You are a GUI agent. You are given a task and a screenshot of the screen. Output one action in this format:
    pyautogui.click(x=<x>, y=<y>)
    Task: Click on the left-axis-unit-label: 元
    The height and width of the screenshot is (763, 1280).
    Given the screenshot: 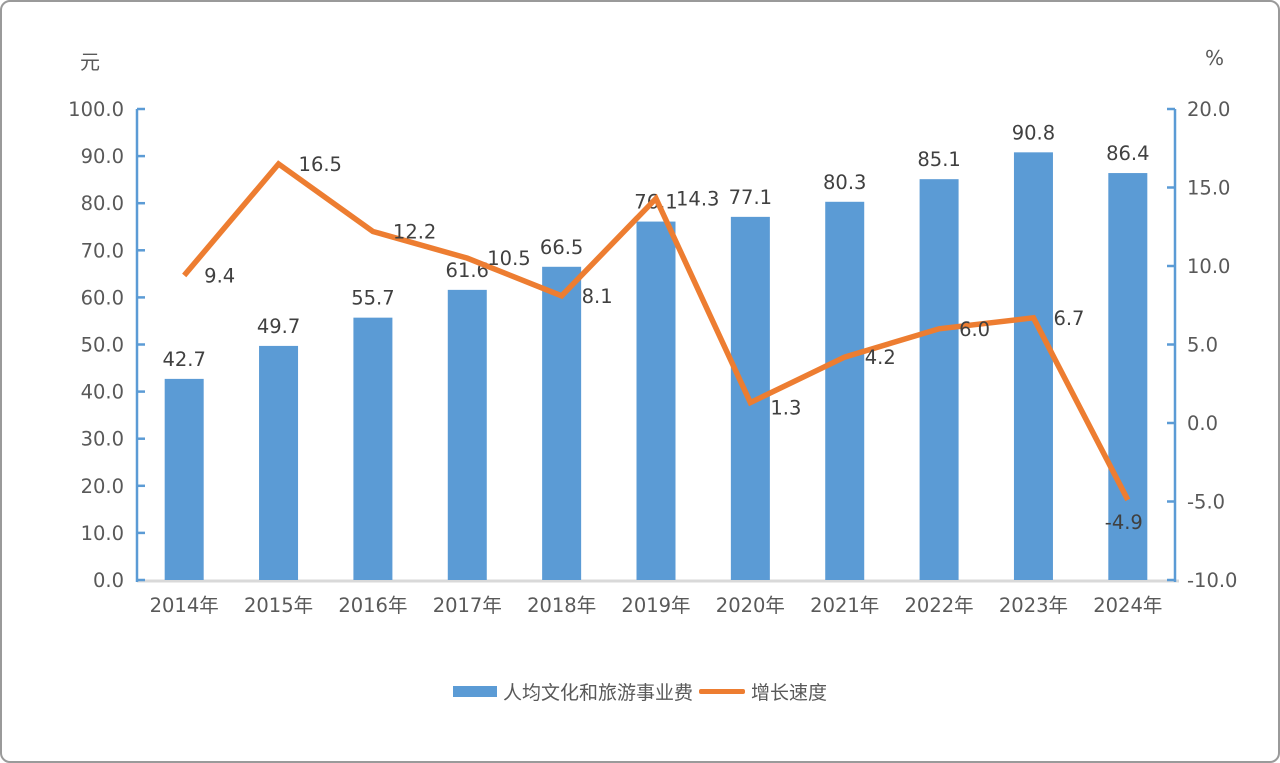 What is the action you would take?
    pyautogui.click(x=90, y=62)
    